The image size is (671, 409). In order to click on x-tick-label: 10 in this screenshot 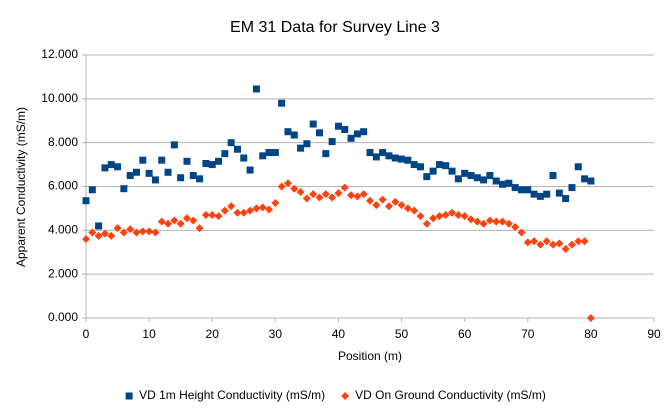, I will do `click(149, 334)`.